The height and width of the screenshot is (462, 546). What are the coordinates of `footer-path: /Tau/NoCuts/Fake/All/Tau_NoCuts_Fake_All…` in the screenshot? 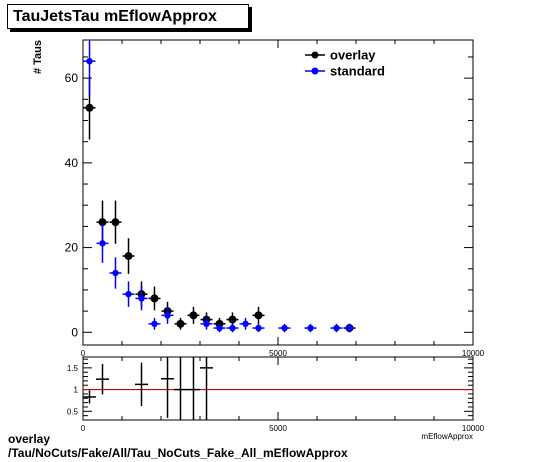 It's located at (178, 453).